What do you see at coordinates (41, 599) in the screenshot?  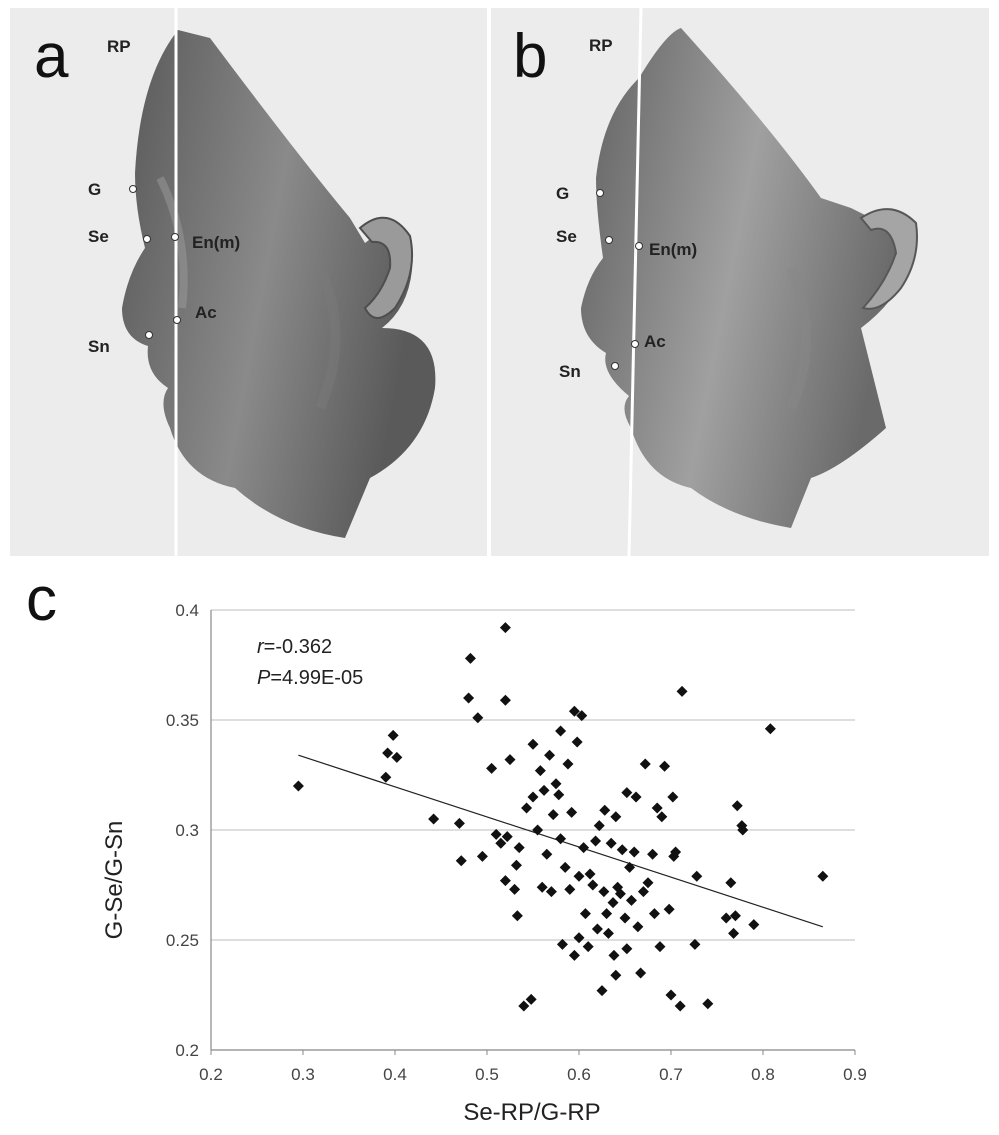 I see `panel-letter-c: c` at bounding box center [41, 599].